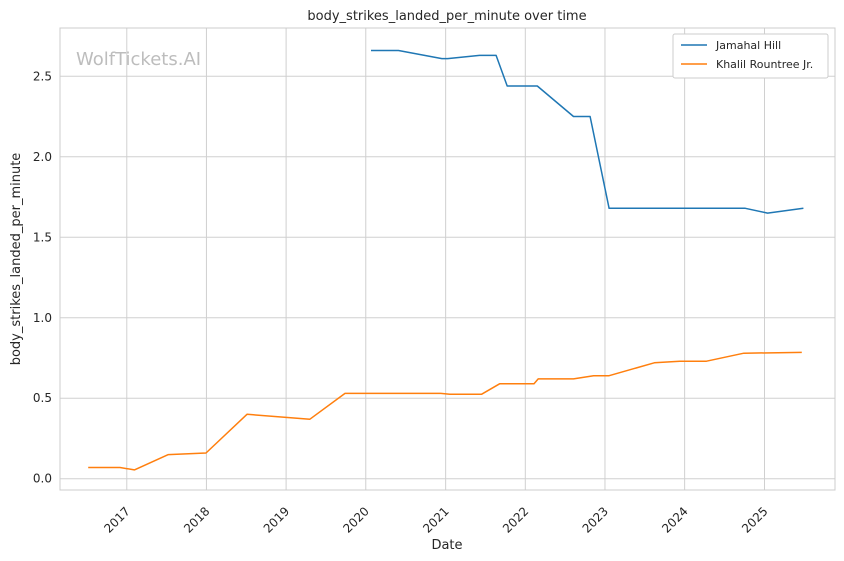 Image resolution: width=844 pixels, height=561 pixels. I want to click on x-axis-label: Date, so click(446, 545).